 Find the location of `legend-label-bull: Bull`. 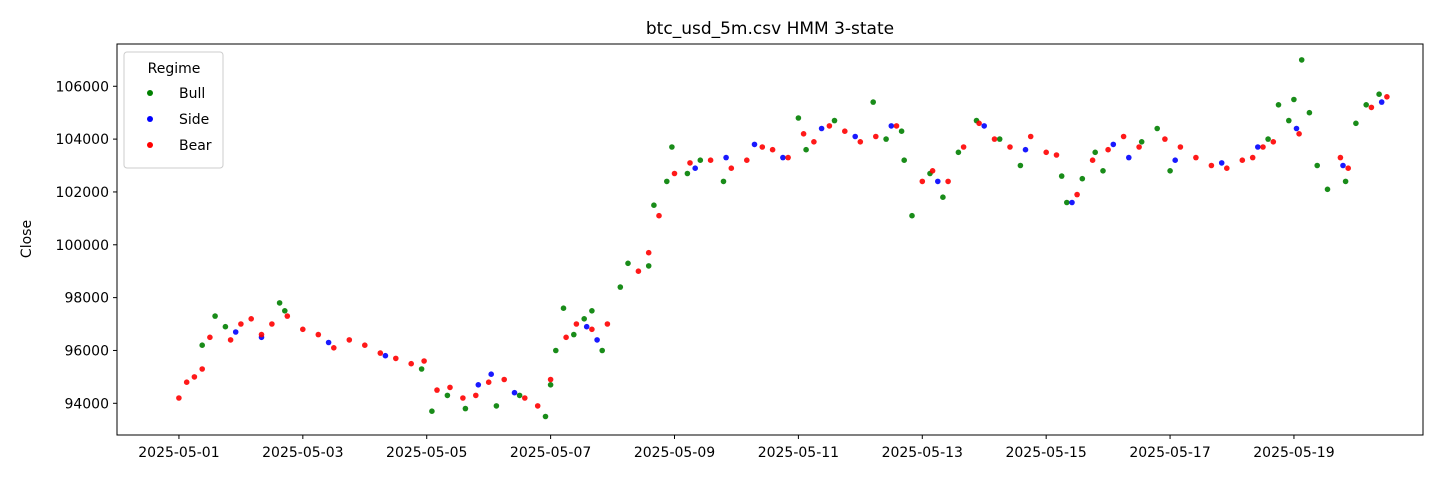

legend-label-bull: Bull is located at coordinates (192, 94).